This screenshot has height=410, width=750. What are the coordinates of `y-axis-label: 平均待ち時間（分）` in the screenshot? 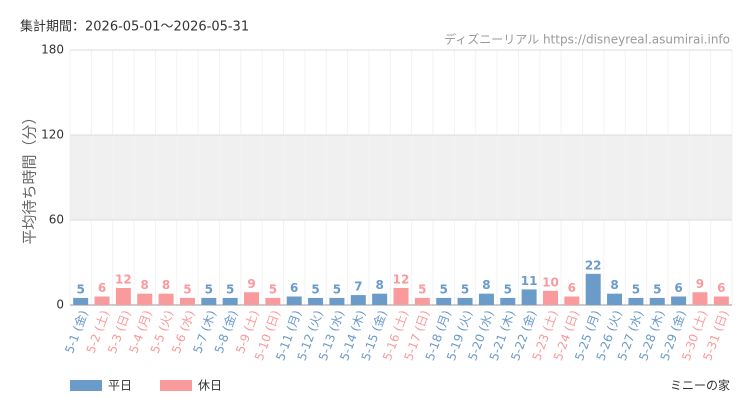 It's located at (30, 176).